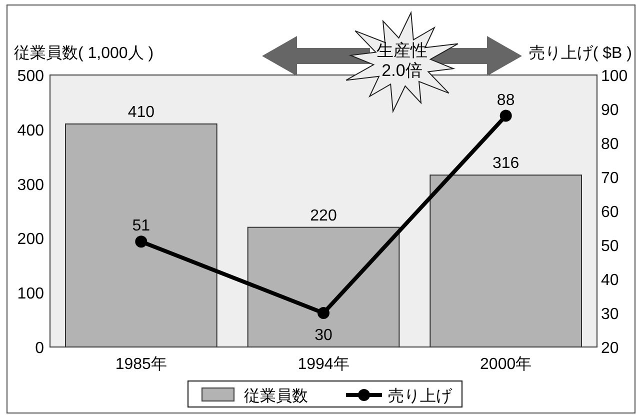 Image resolution: width=637 pixels, height=415 pixels. I want to click on y-tick-label: 300, so click(30, 185).